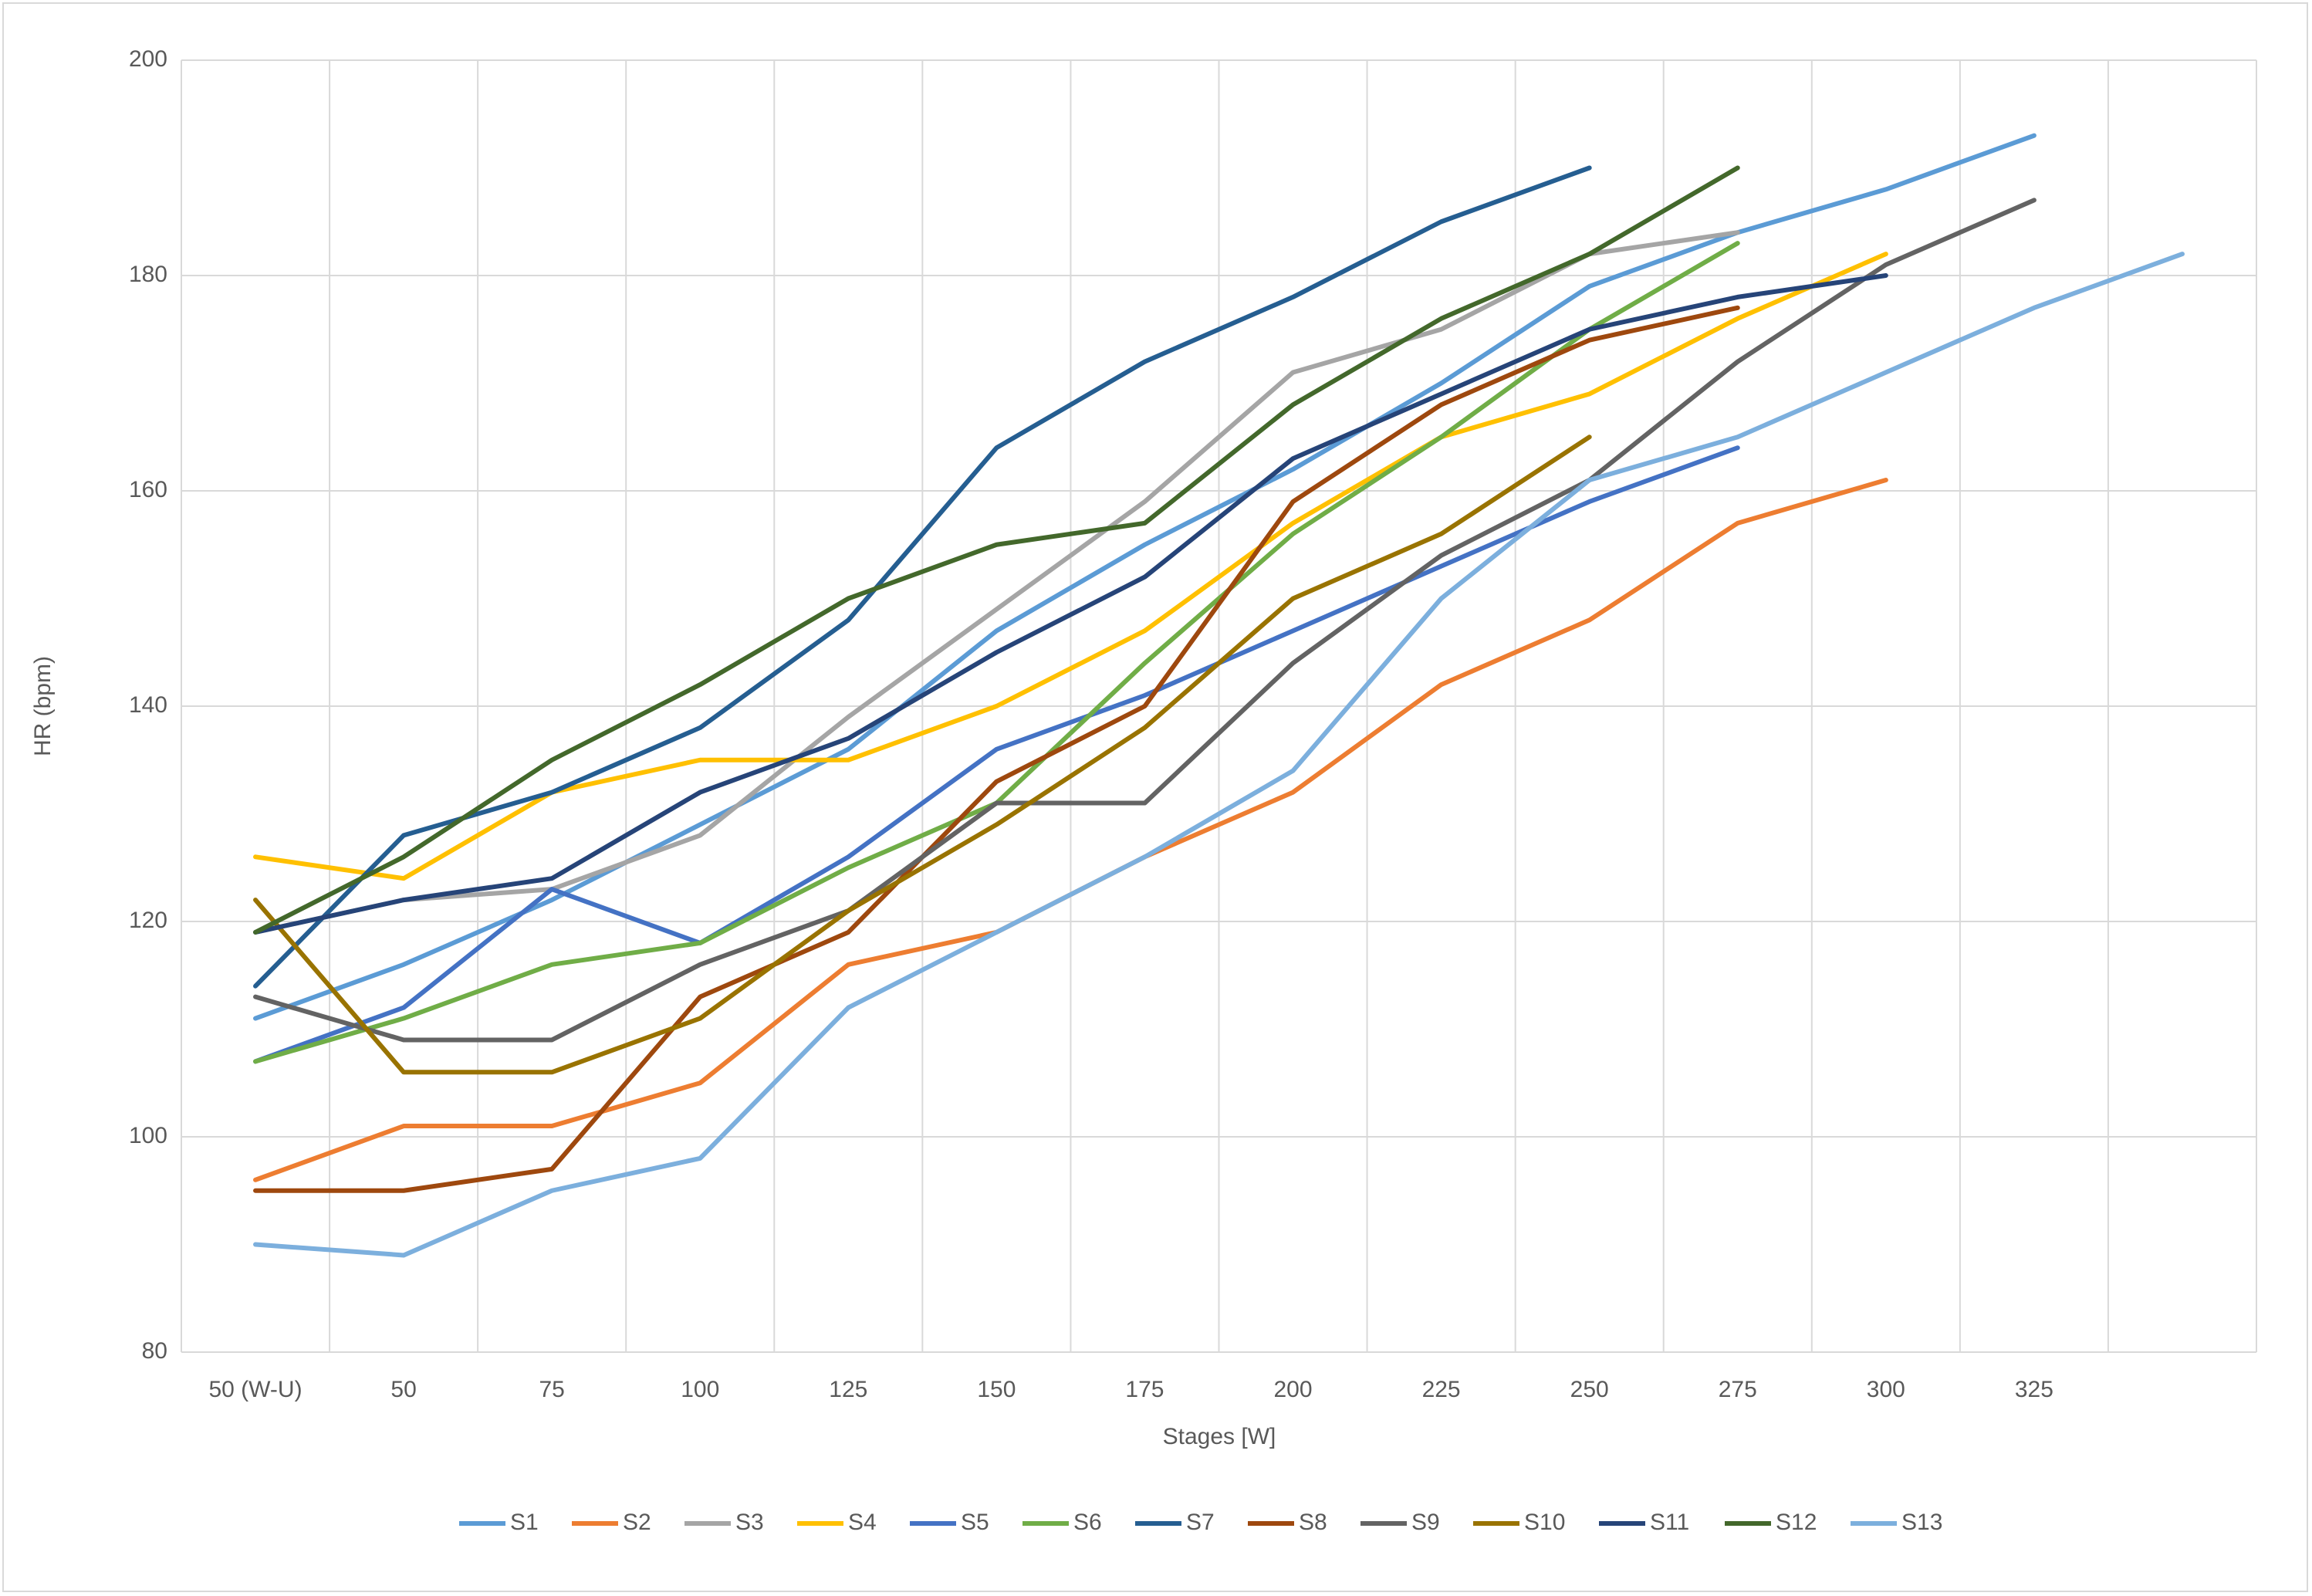 This screenshot has width=2312, height=1596. What do you see at coordinates (255, 1389) in the screenshot?
I see `x-tick-label: 50 (W-U)` at bounding box center [255, 1389].